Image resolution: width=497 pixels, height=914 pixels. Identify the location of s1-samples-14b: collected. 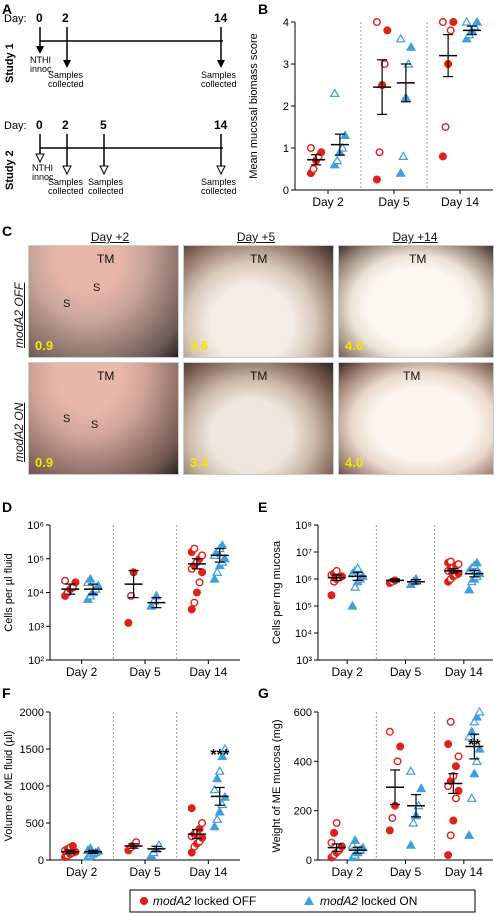
(219, 84).